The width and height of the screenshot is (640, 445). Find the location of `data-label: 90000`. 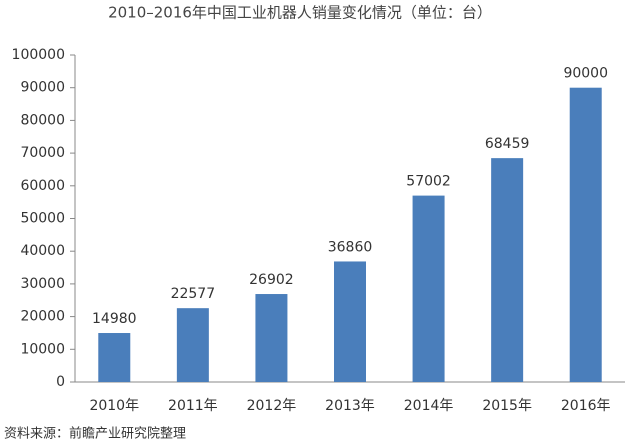

data-label: 90000 is located at coordinates (585, 74).